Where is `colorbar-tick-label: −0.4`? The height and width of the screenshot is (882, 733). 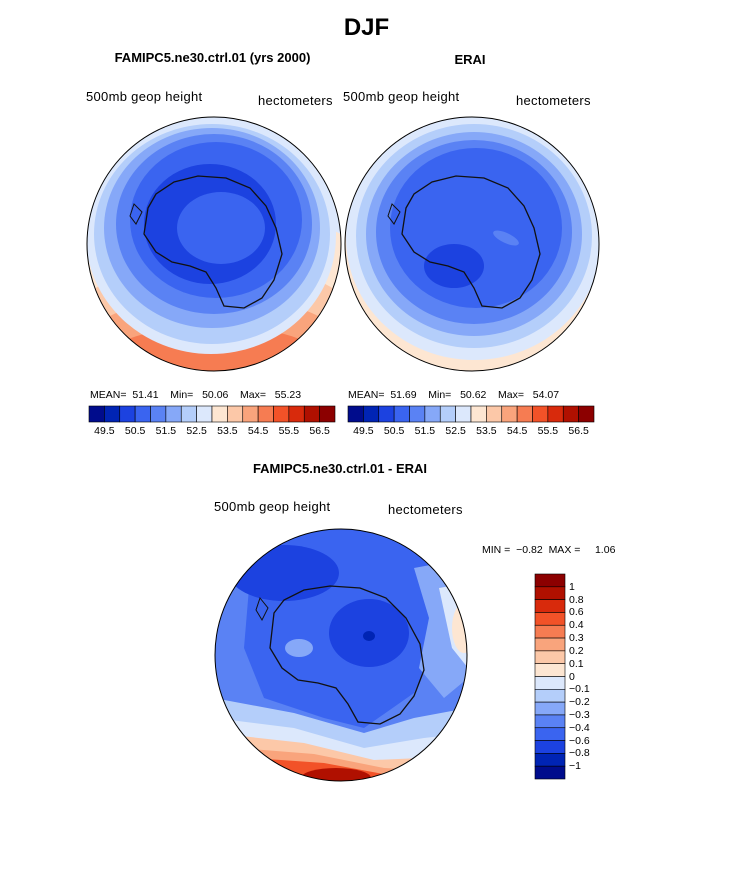 colorbar-tick-label: −0.4 is located at coordinates (579, 727).